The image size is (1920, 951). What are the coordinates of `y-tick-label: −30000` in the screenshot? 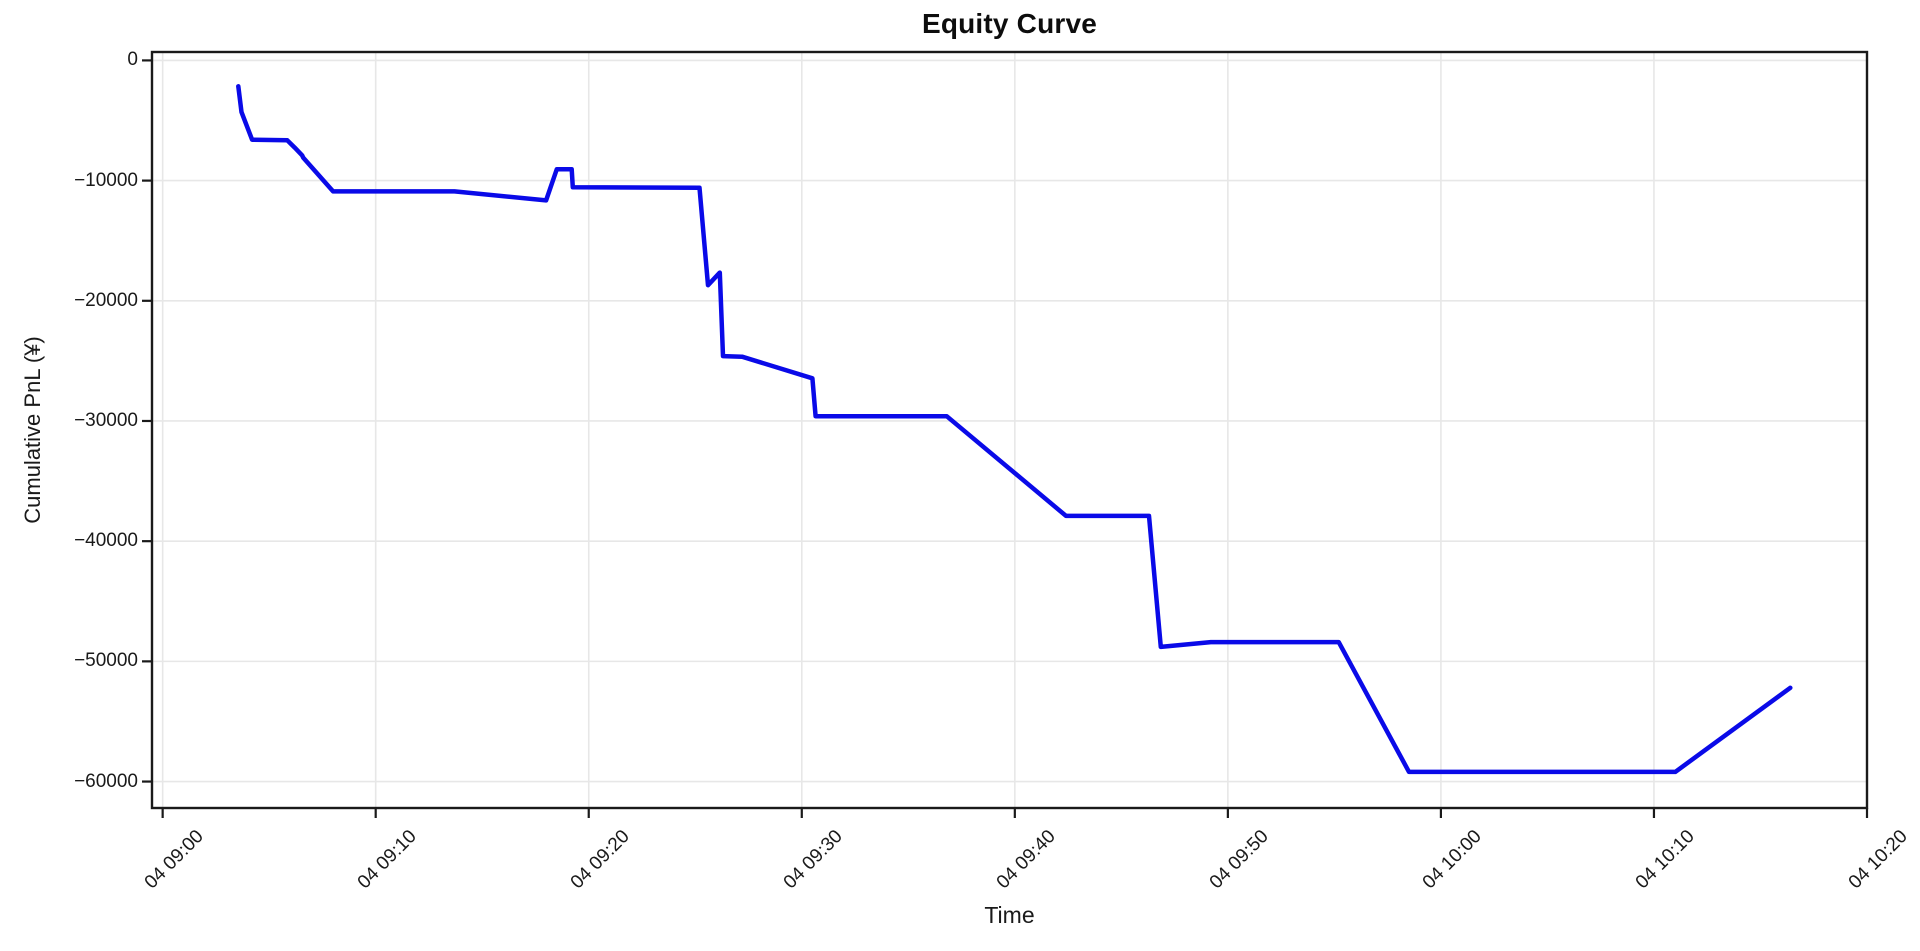 It's located at (106, 420).